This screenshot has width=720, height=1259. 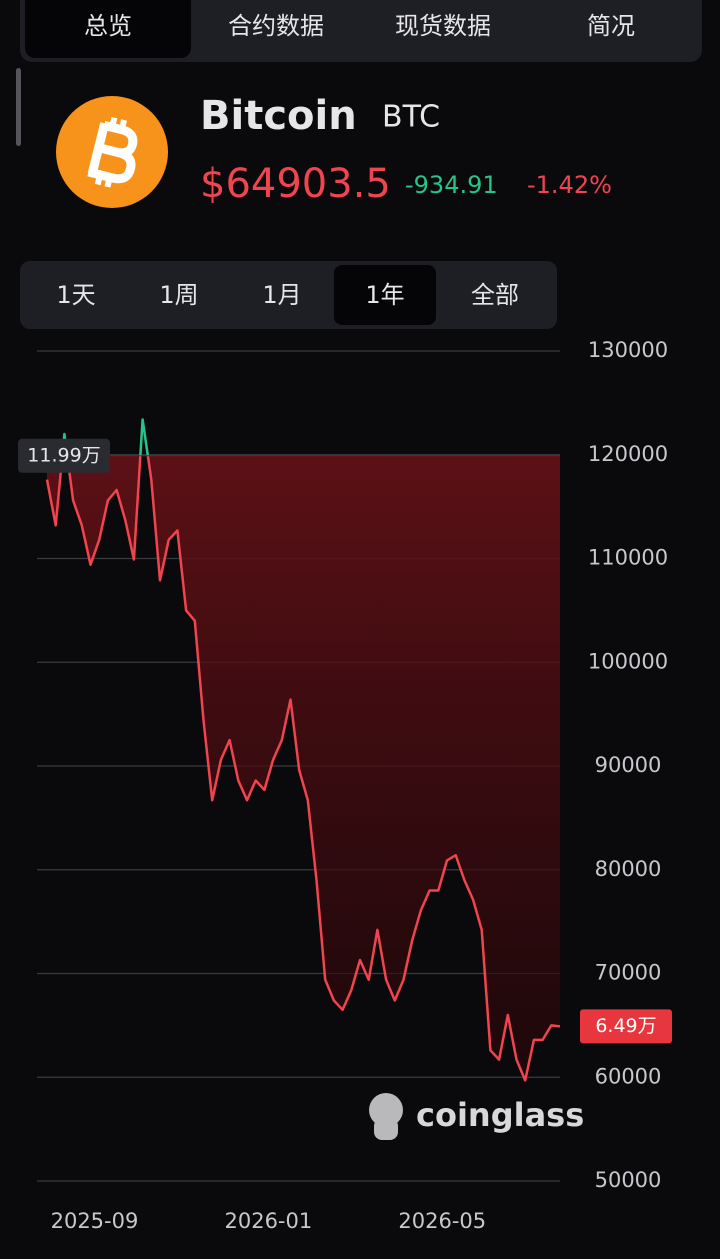 What do you see at coordinates (75, 295) in the screenshot?
I see `range-tab: 1天` at bounding box center [75, 295].